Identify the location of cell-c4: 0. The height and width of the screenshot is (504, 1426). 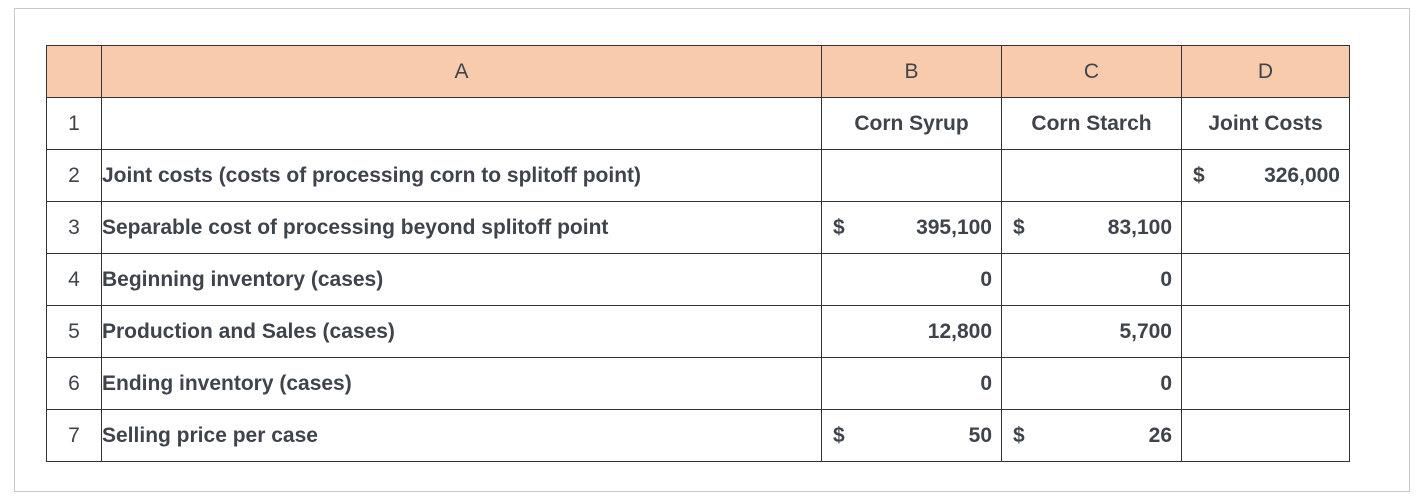
(1091, 279).